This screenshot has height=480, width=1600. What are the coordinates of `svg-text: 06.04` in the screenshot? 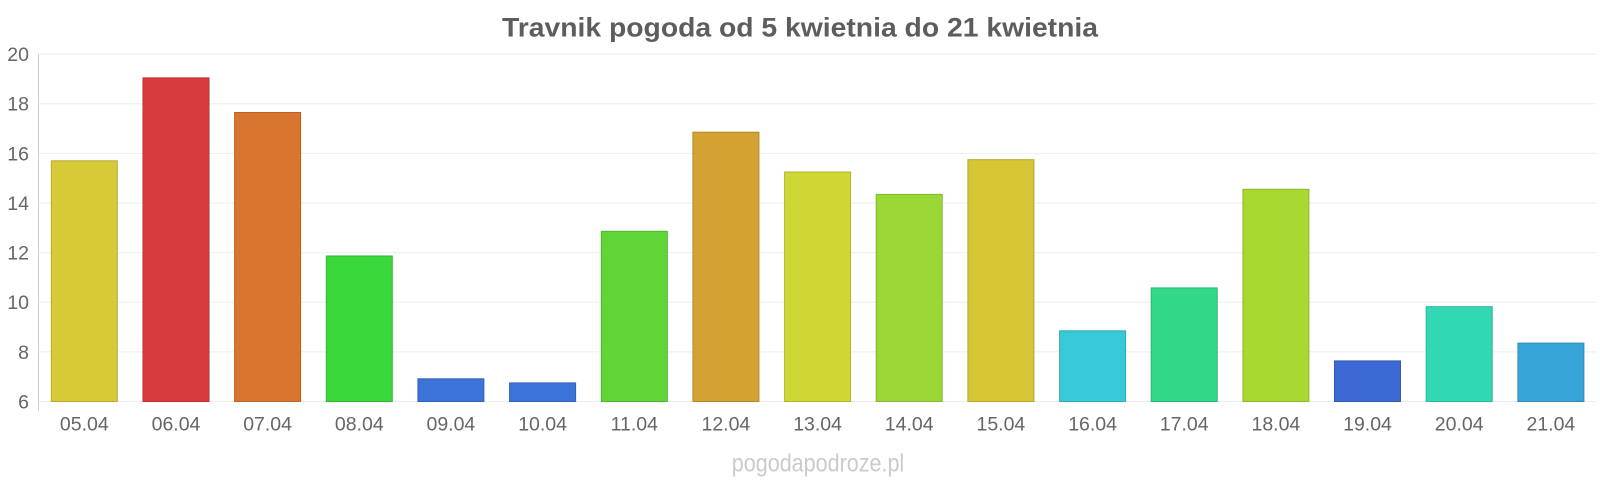 It's located at (176, 425).